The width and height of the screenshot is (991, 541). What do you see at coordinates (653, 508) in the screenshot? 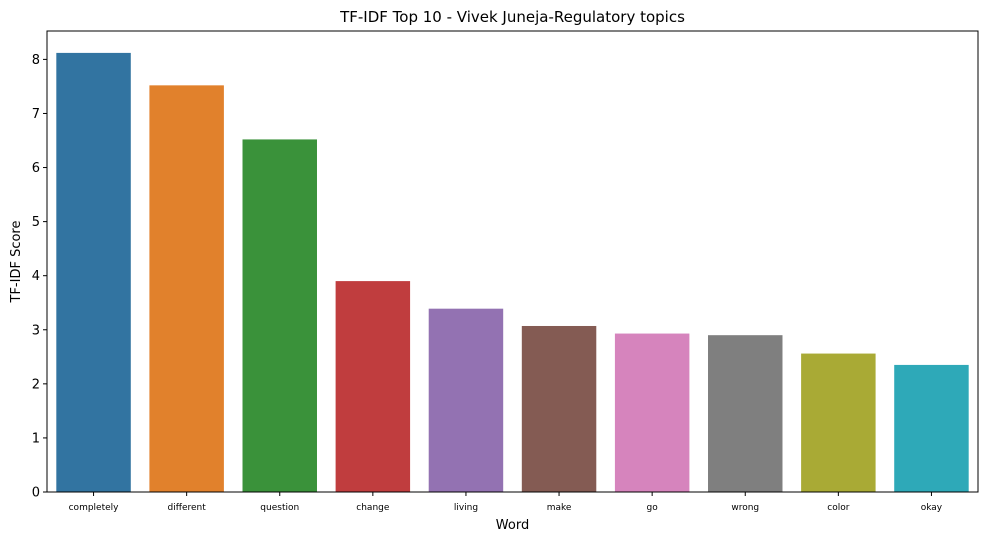
I see `x-tick-label: go` at bounding box center [653, 508].